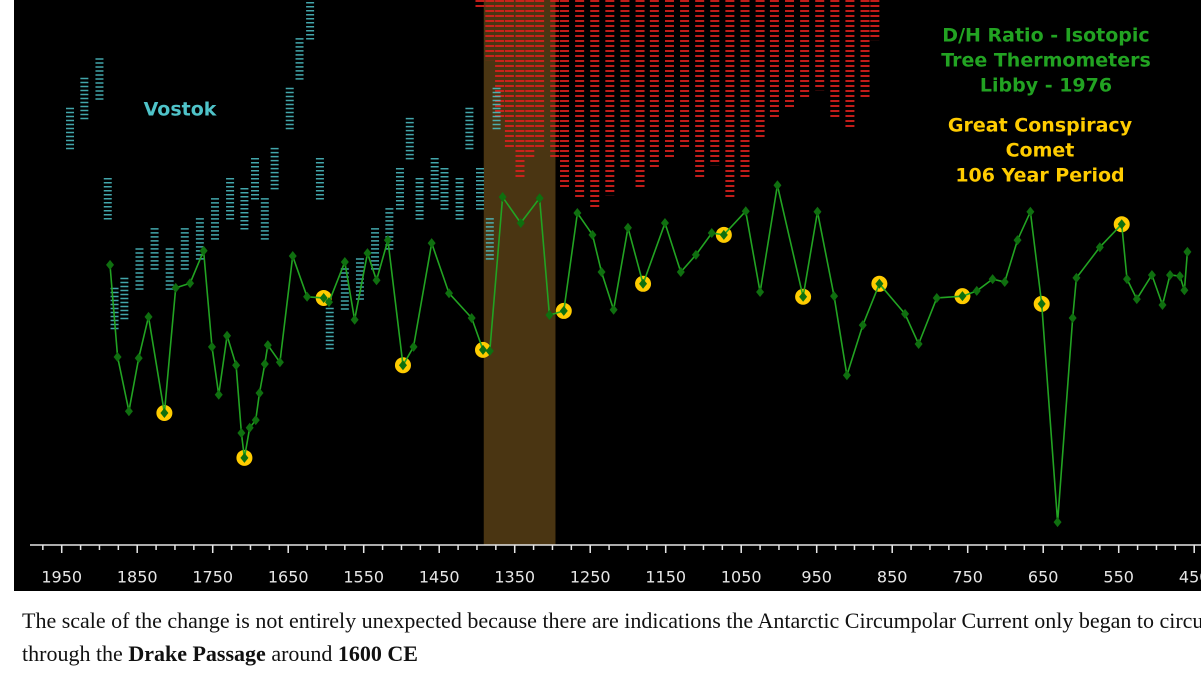 The width and height of the screenshot is (1201, 681). I want to click on x-tick-label: 850, so click(892, 577).